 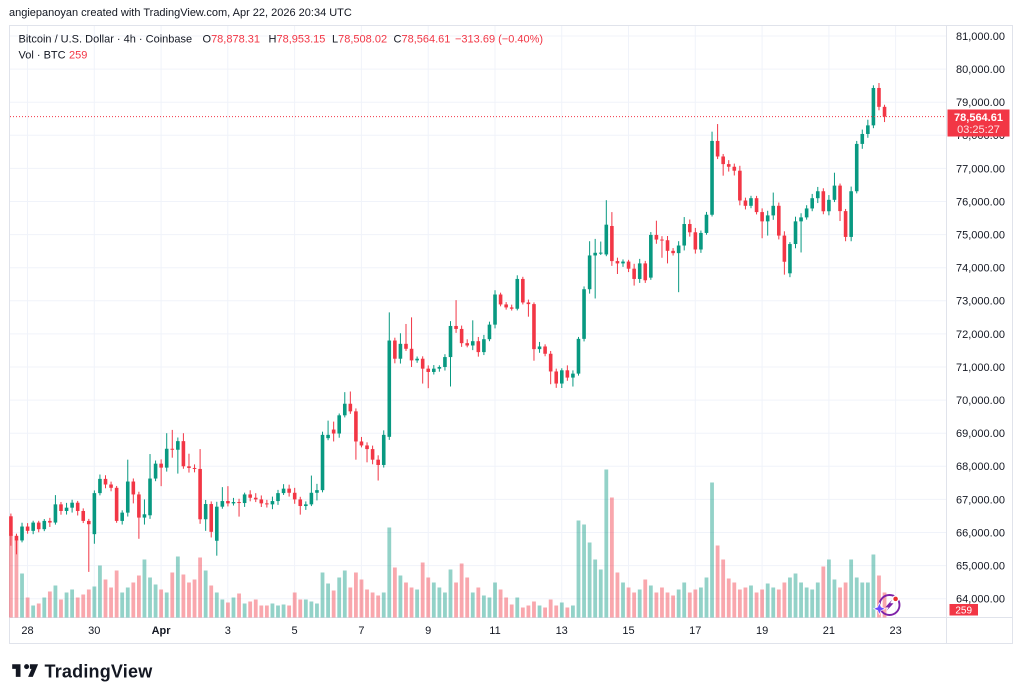 What do you see at coordinates (980, 368) in the screenshot?
I see `svg-text: 71,000.00` at bounding box center [980, 368].